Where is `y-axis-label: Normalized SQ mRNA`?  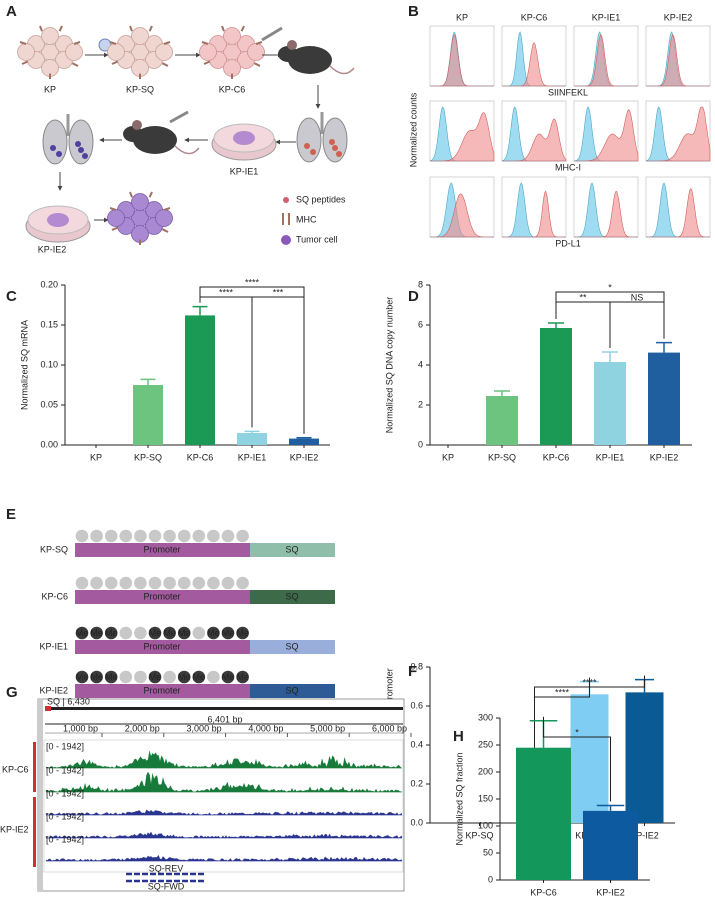 y-axis-label: Normalized SQ mRNA is located at coordinates (24, 365).